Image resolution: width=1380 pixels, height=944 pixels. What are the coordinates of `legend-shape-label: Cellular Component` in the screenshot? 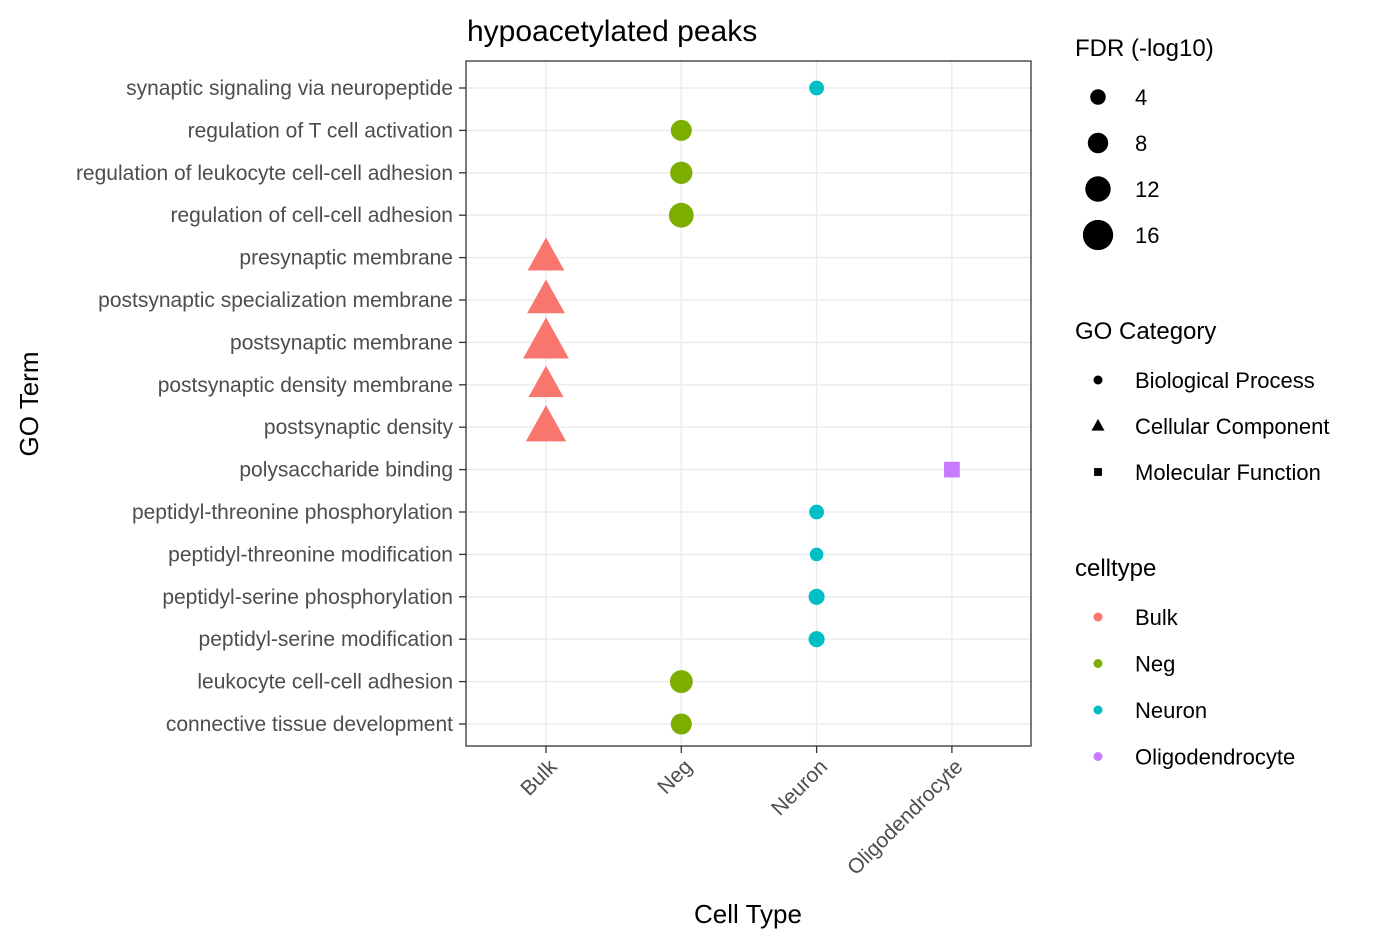 It's located at (1232, 426).